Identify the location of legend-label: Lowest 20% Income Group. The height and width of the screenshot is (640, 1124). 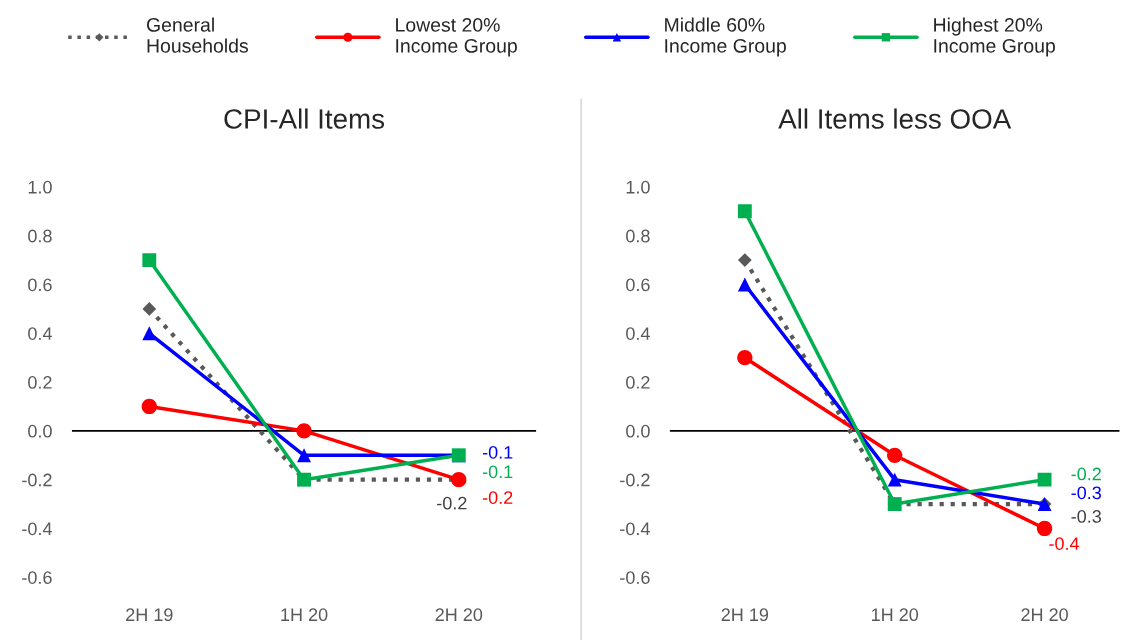
(456, 37).